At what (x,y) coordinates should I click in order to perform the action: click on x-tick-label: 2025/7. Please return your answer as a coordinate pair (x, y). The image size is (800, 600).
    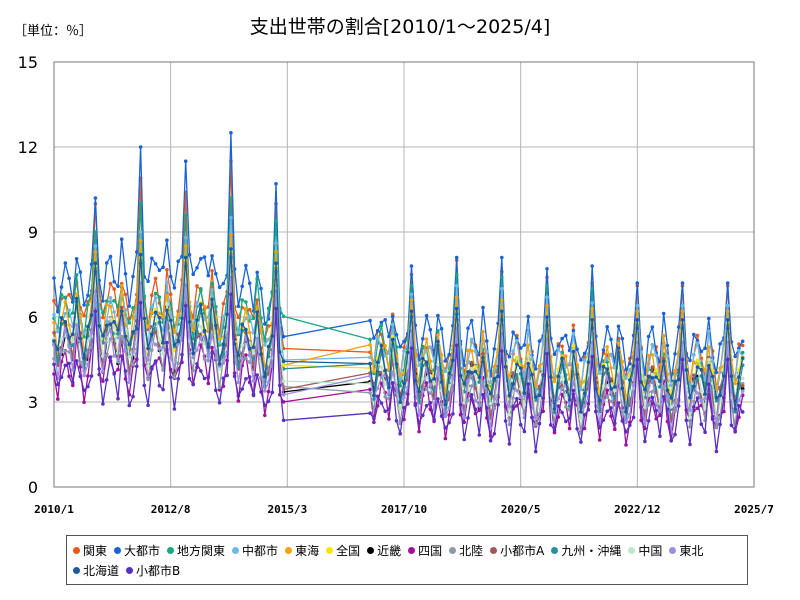
    Looking at the image, I should click on (754, 509).